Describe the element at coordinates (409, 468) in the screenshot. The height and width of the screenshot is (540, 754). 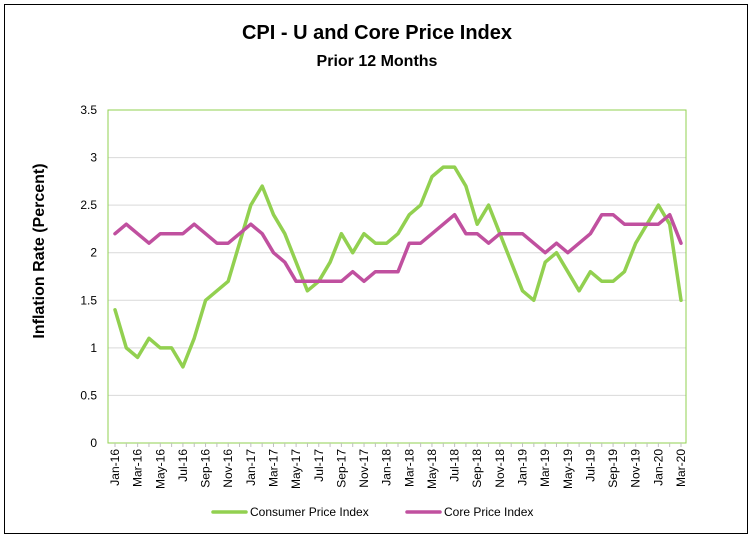
I see `x-tick-label: Mar-18` at that location.